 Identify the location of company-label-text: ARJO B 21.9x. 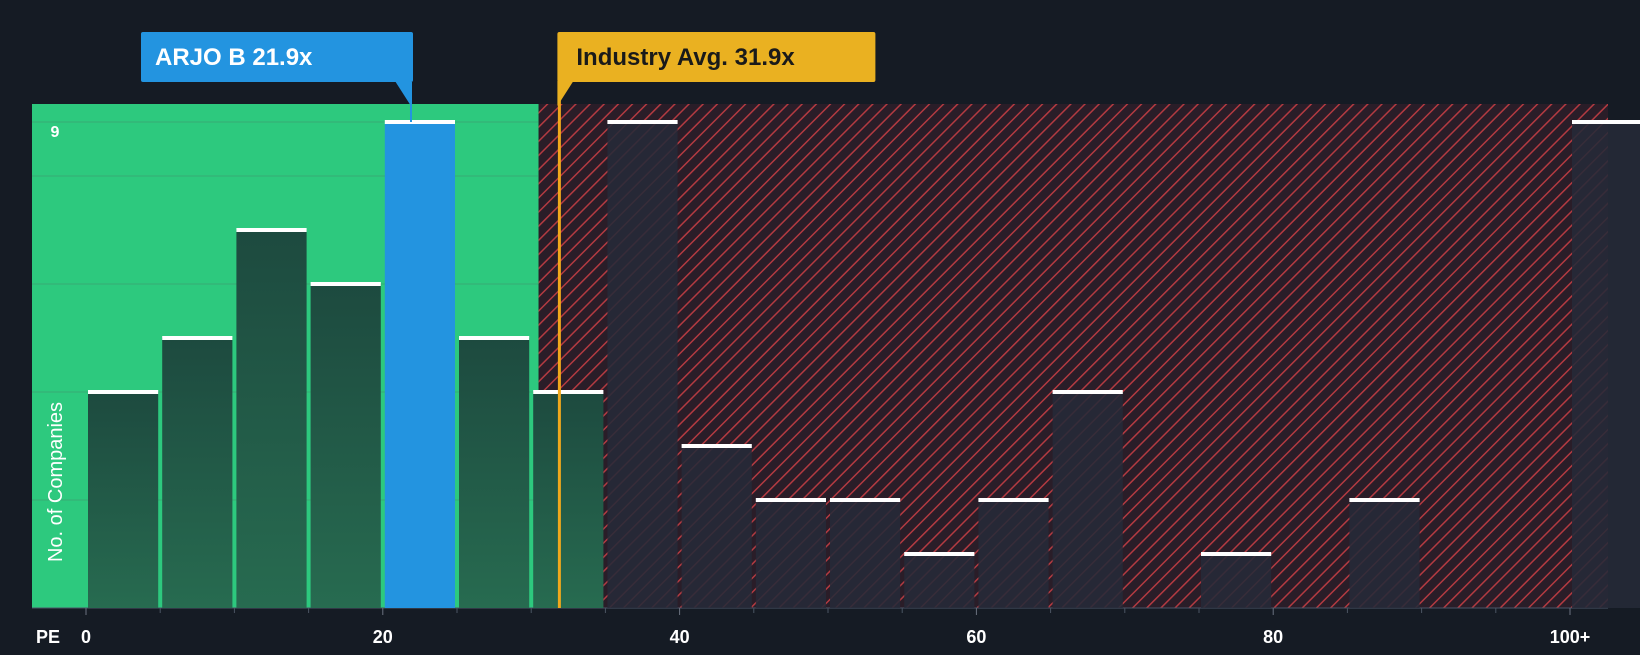
(234, 57).